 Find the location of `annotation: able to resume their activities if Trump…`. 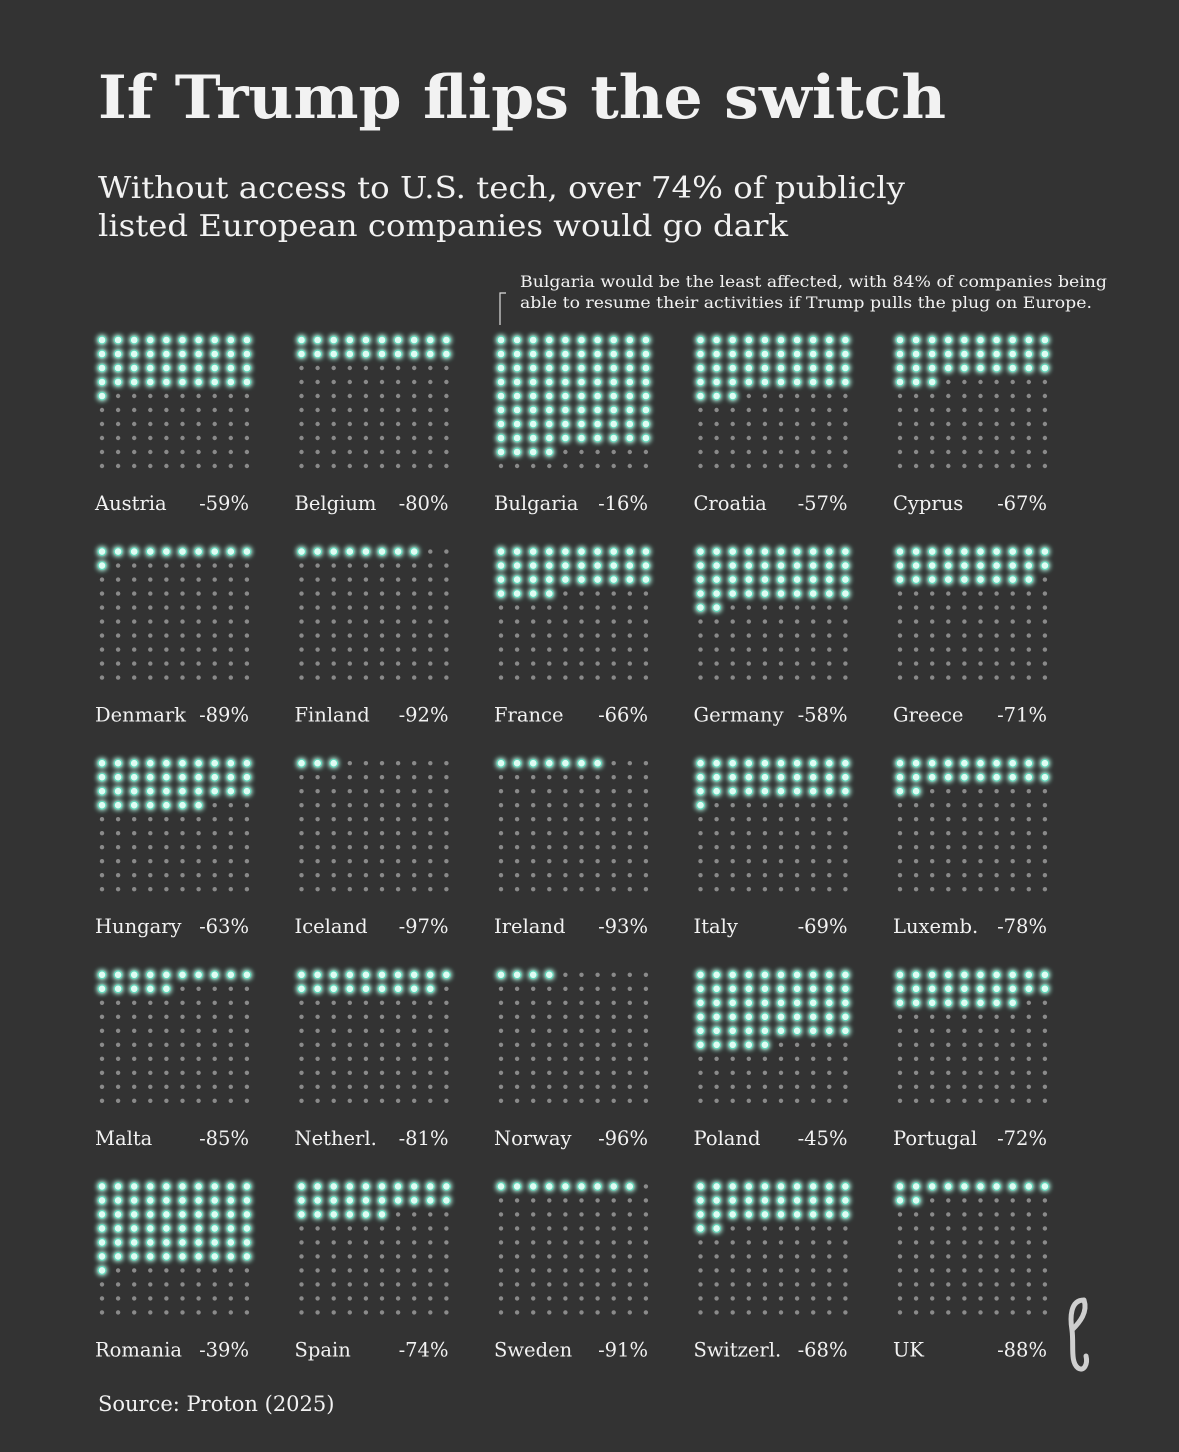

annotation: able to resume their activities if Trump… is located at coordinates (806, 303).